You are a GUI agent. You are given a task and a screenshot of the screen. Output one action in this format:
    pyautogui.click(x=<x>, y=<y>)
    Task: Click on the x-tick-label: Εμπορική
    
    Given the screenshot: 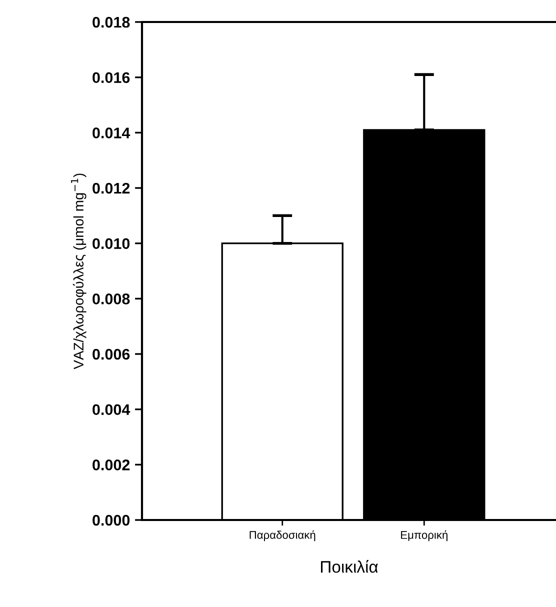 What is the action you would take?
    pyautogui.click(x=424, y=536)
    